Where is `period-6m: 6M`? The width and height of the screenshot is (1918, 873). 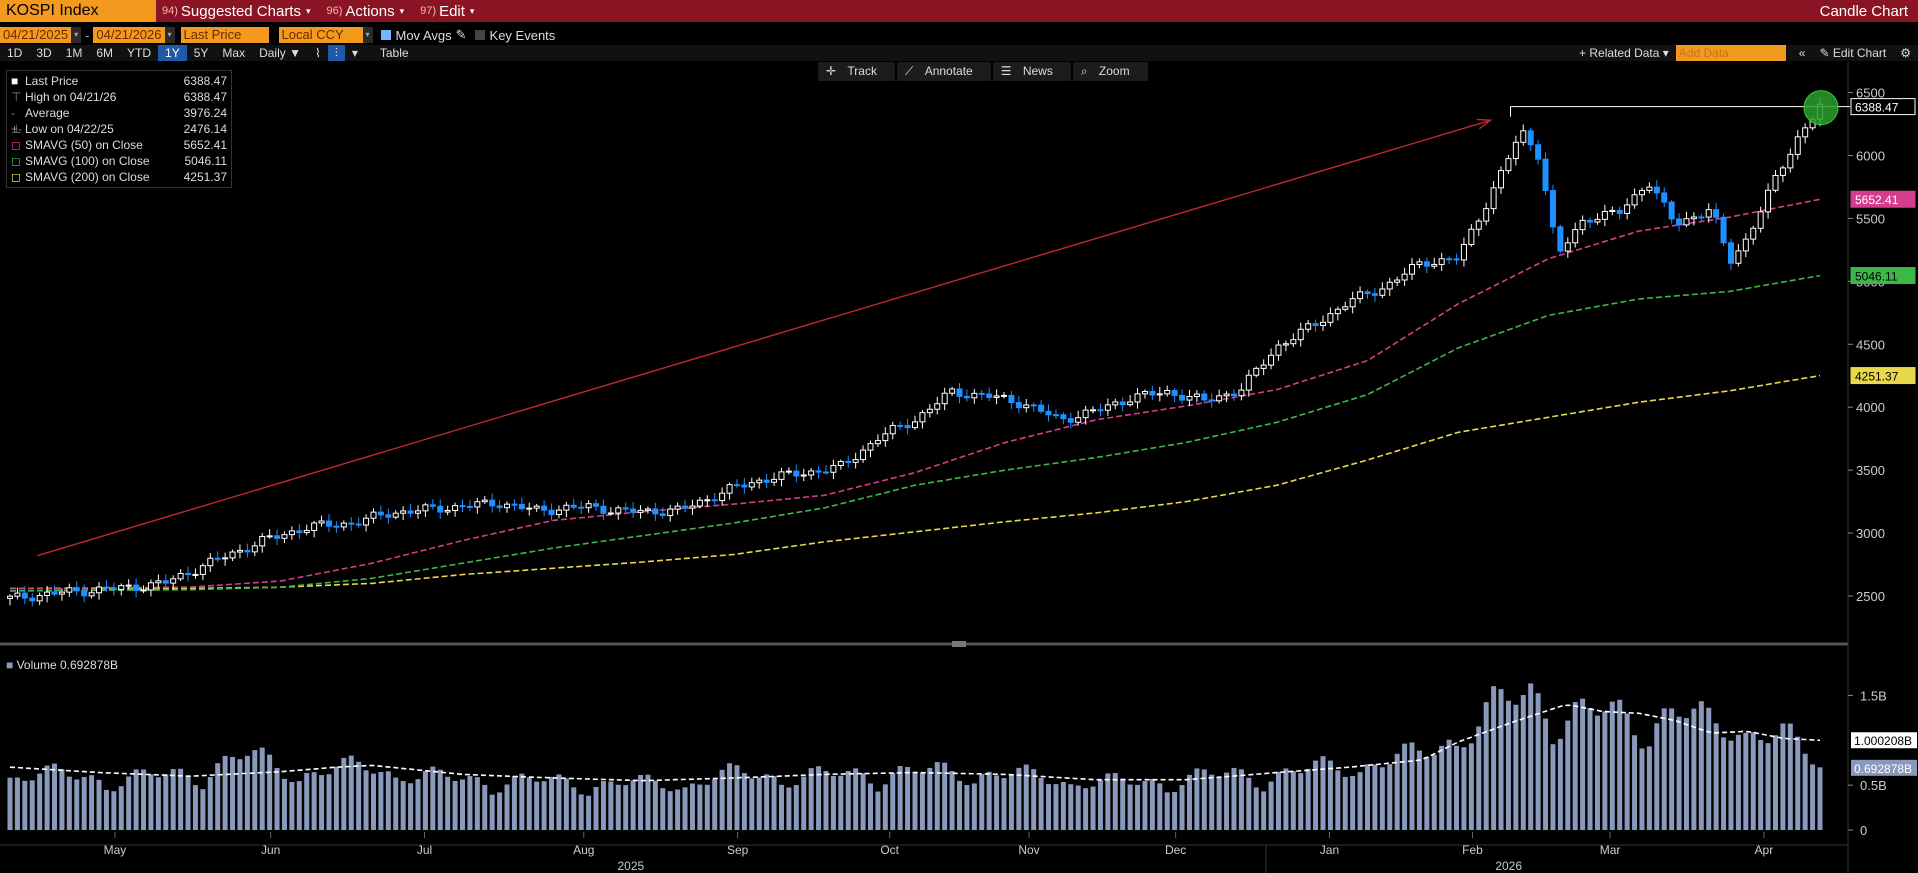 period-6m: 6M is located at coordinates (105, 53).